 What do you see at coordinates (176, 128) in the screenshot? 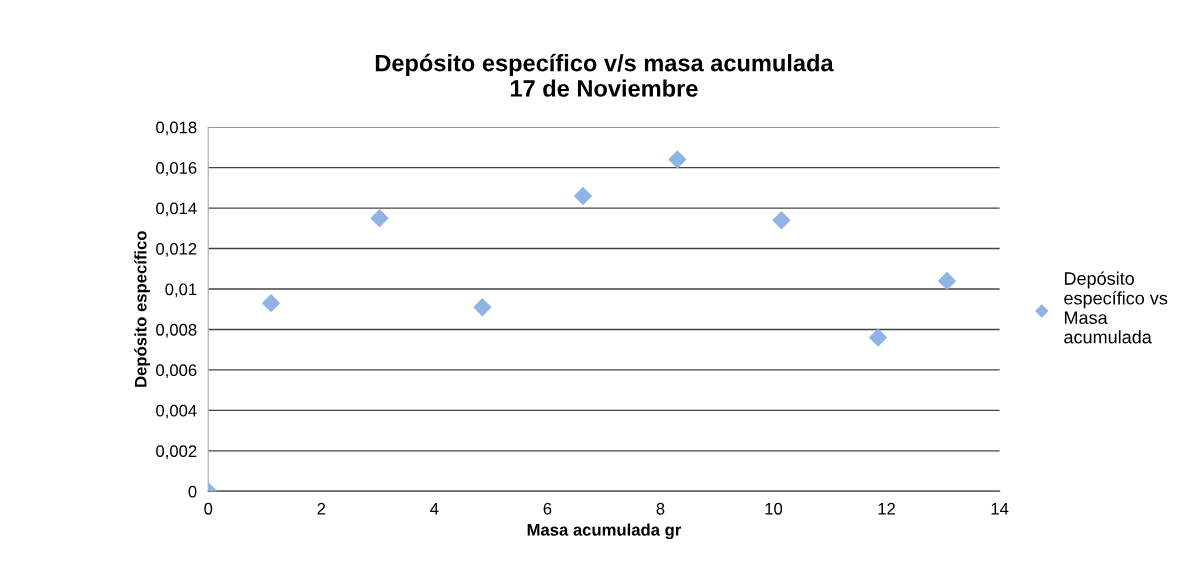
I see `y-tick-label: 0,018` at bounding box center [176, 128].